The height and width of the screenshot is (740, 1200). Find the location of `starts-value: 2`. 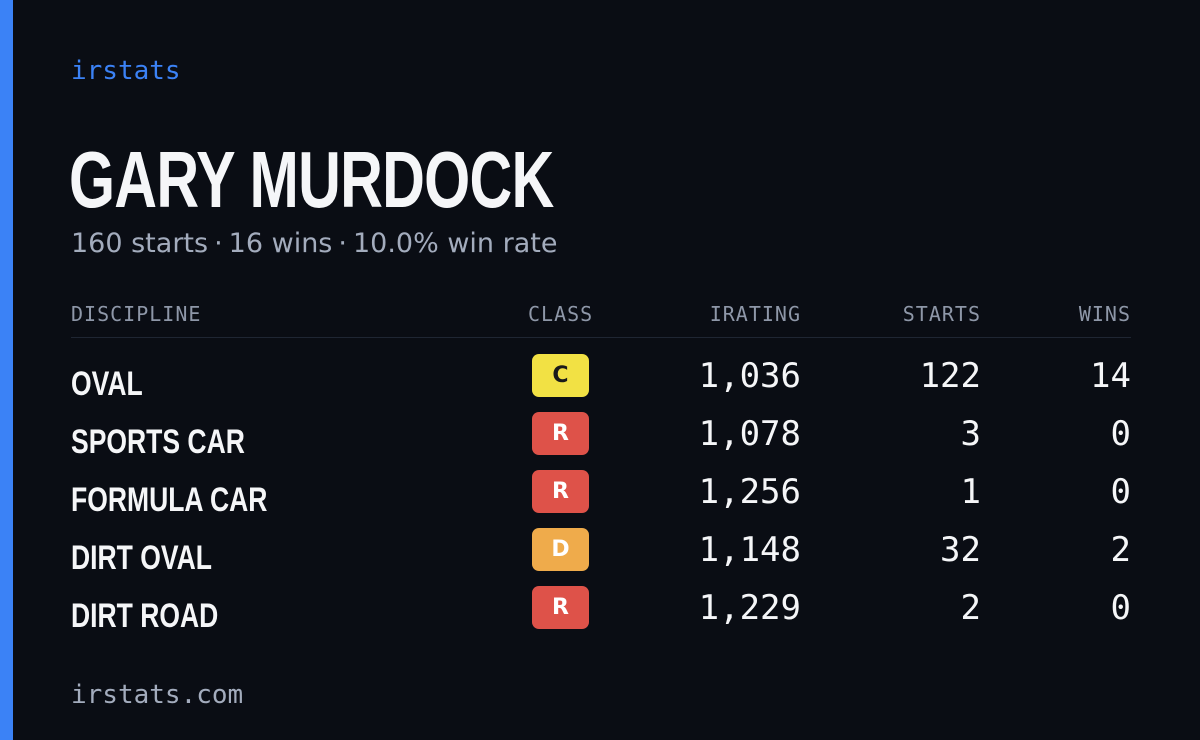

starts-value: 2 is located at coordinates (970, 608).